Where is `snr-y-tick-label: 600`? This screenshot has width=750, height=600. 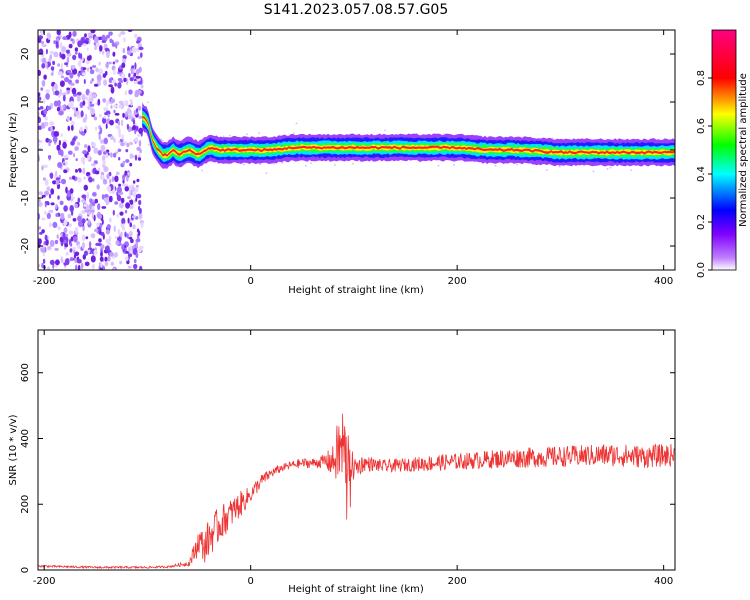 snr-y-tick-label: 600 is located at coordinates (25, 372).